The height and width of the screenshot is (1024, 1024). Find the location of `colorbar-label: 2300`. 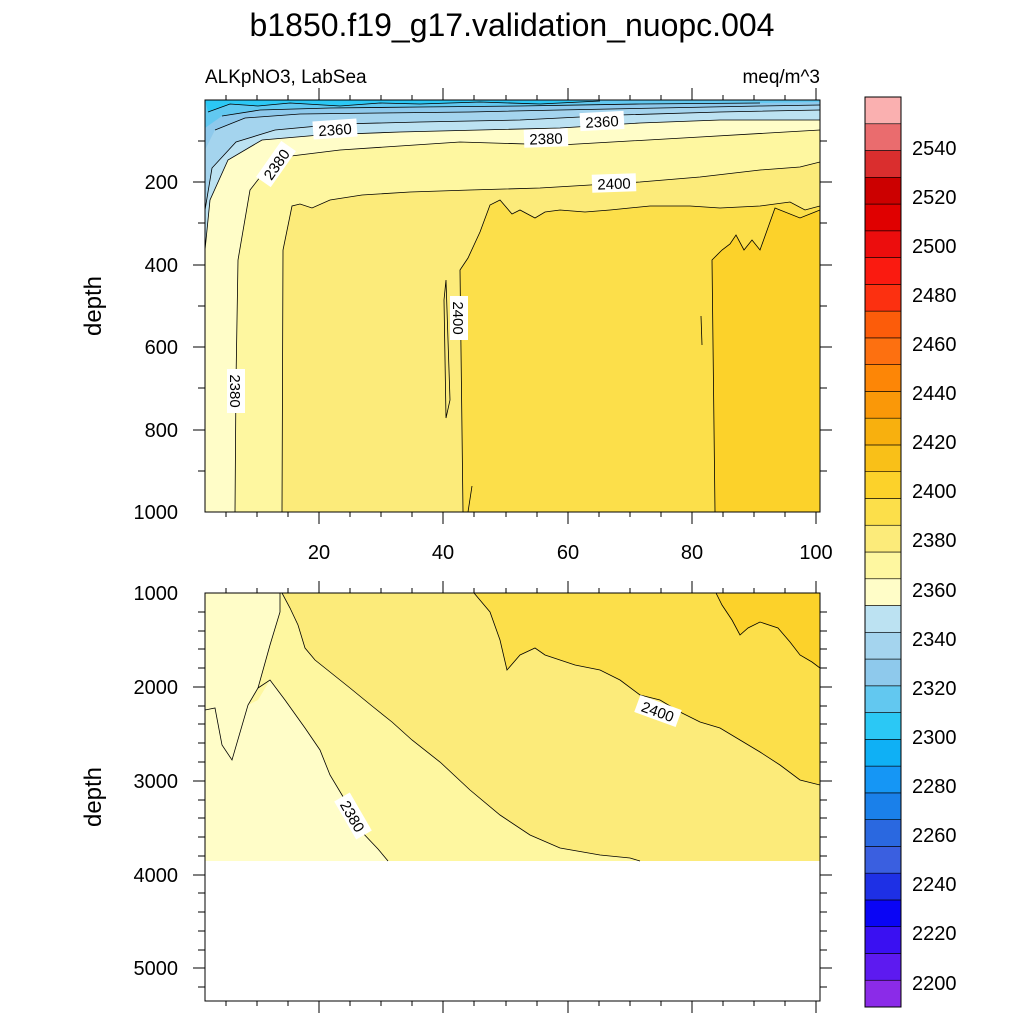

colorbar-label: 2300 is located at coordinates (934, 738).